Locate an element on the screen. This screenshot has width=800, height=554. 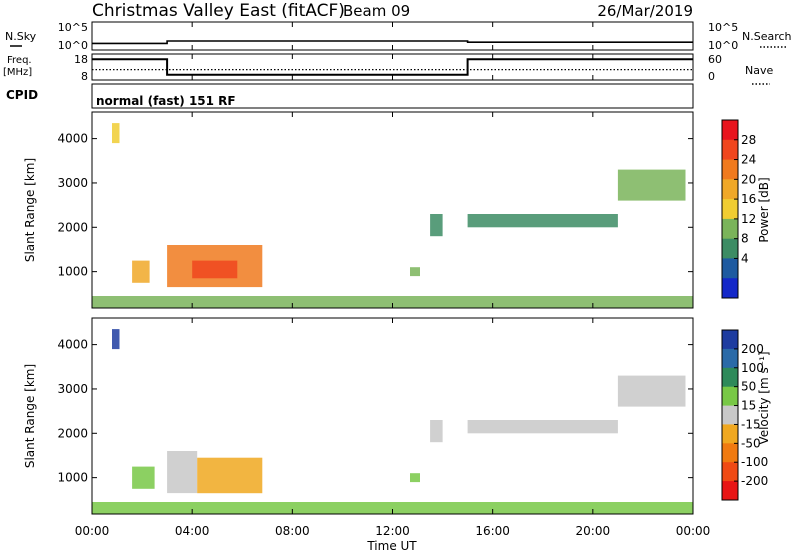
velocity-colorbar-tick-label: -200 is located at coordinates (754, 481).